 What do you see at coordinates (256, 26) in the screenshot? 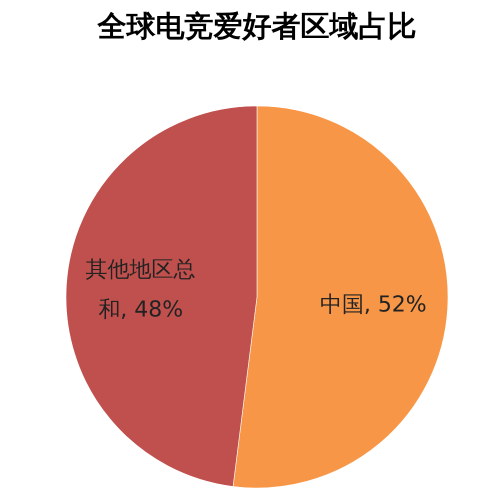
I see `chart-title: 全球电竞爱好者区域占比` at bounding box center [256, 26].